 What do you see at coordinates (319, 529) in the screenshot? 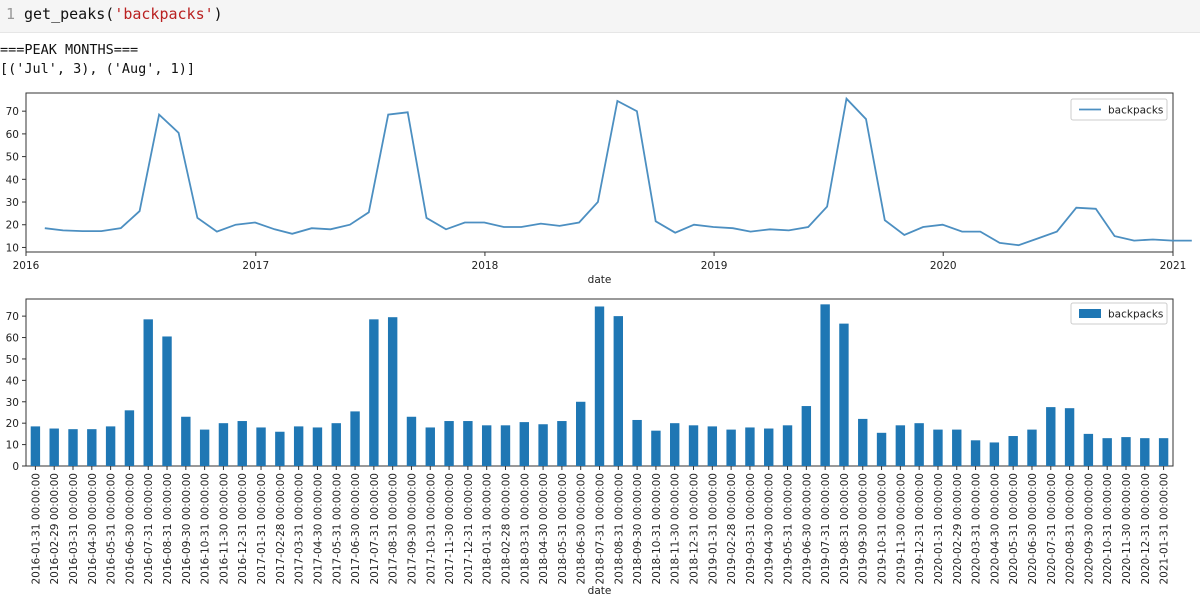
I see `x-tick-label: 2017-04-30 00:00:00` at bounding box center [319, 529].